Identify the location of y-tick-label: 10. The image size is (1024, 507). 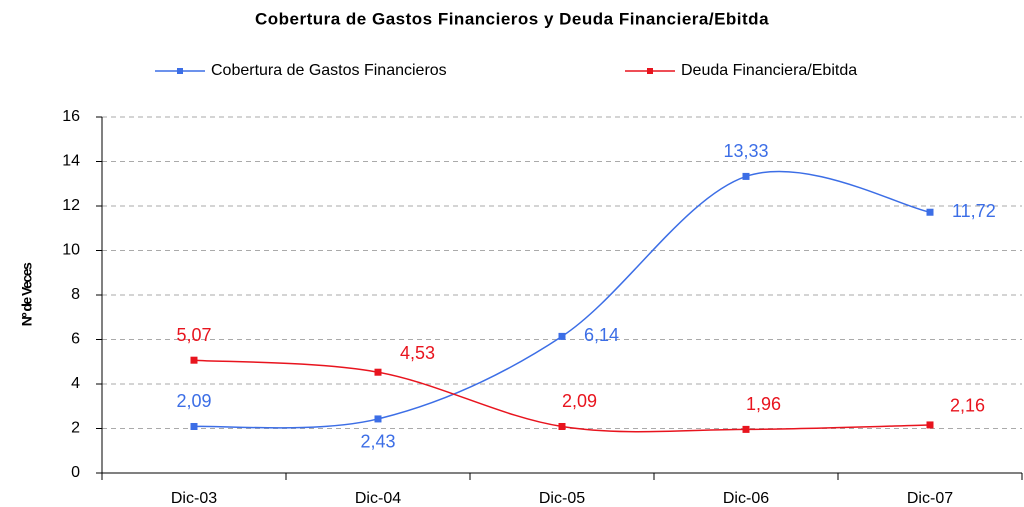
(71, 250).